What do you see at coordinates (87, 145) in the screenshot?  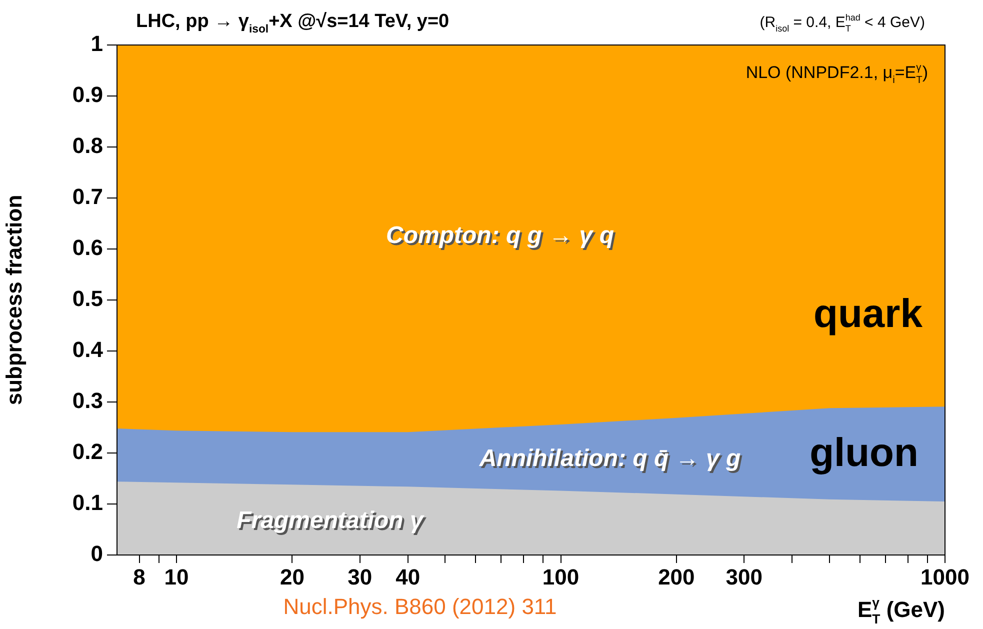 I see `y-tick-label: 0.8` at bounding box center [87, 145].